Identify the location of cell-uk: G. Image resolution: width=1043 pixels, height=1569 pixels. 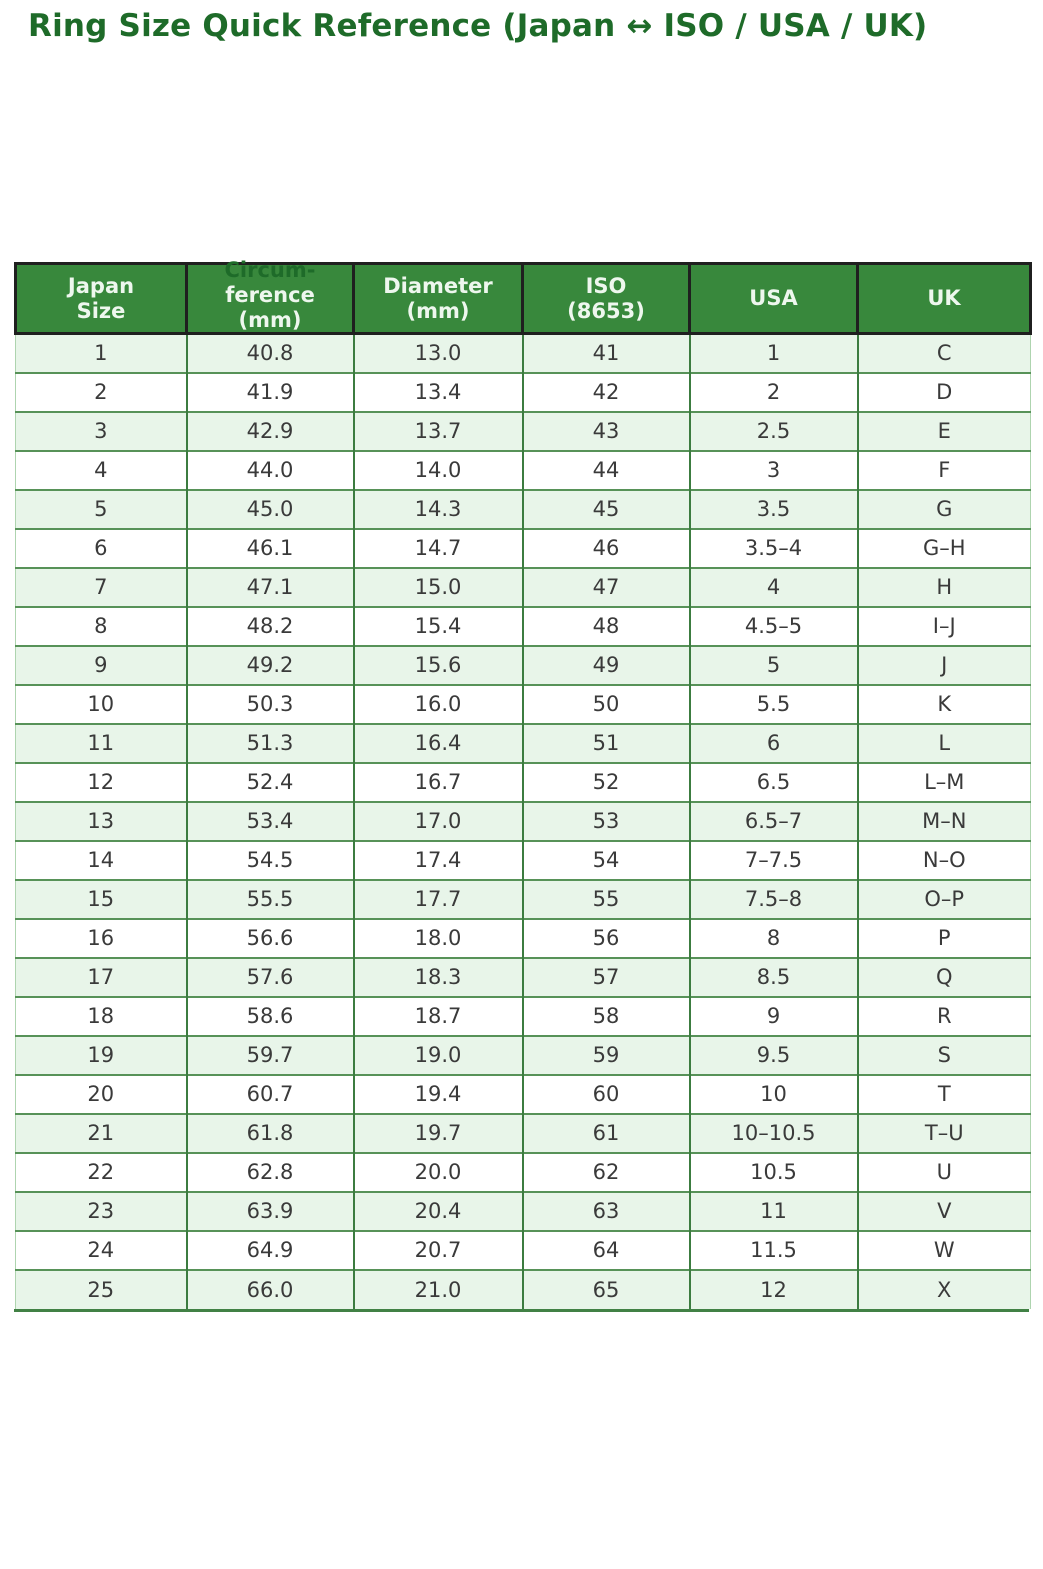
(943, 508).